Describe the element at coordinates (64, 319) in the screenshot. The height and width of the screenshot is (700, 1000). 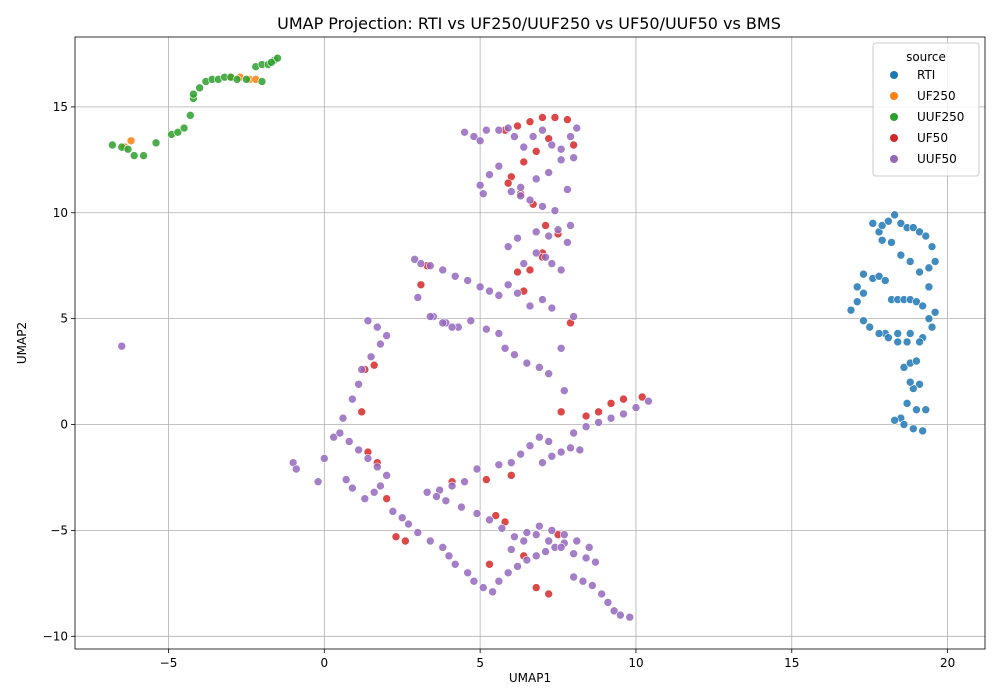
I see `y-tick-label: 5` at that location.